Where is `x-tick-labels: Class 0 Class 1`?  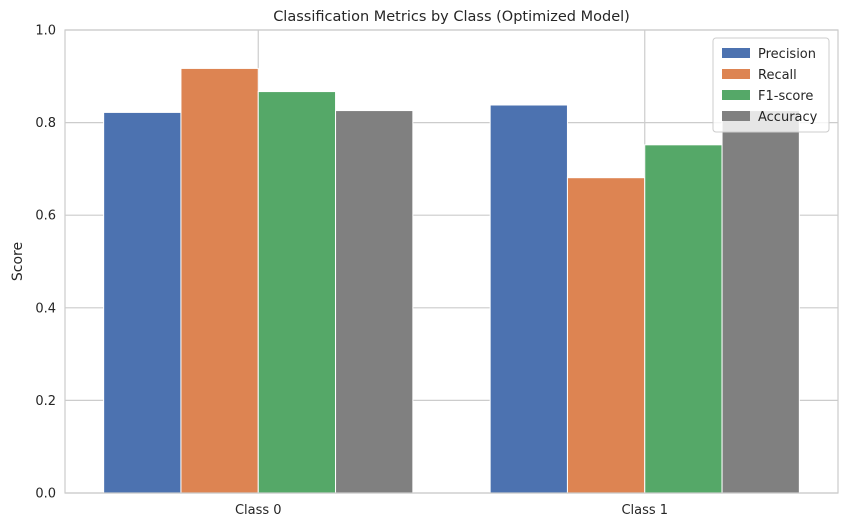 x-tick-labels: Class 0 Class 1 is located at coordinates (451, 510).